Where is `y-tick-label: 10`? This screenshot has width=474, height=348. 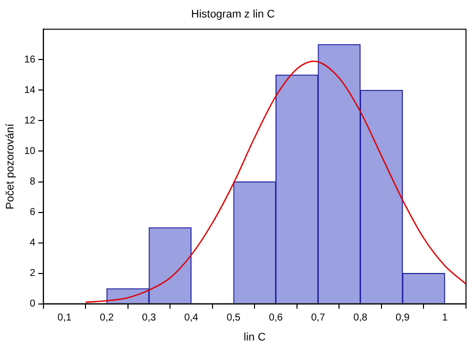
y-tick-label: 10 is located at coordinates (30, 151).